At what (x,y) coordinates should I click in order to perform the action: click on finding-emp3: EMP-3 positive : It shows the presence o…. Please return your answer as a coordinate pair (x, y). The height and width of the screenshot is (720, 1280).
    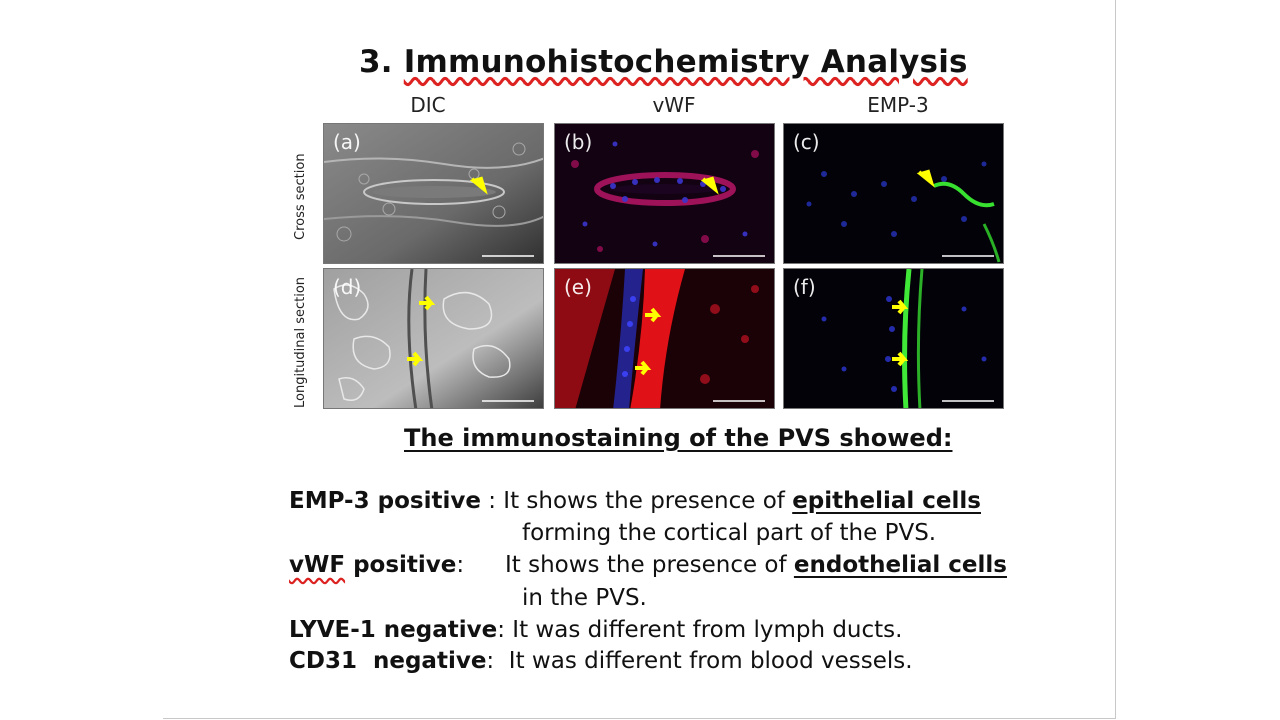
    Looking at the image, I should click on (635, 501).